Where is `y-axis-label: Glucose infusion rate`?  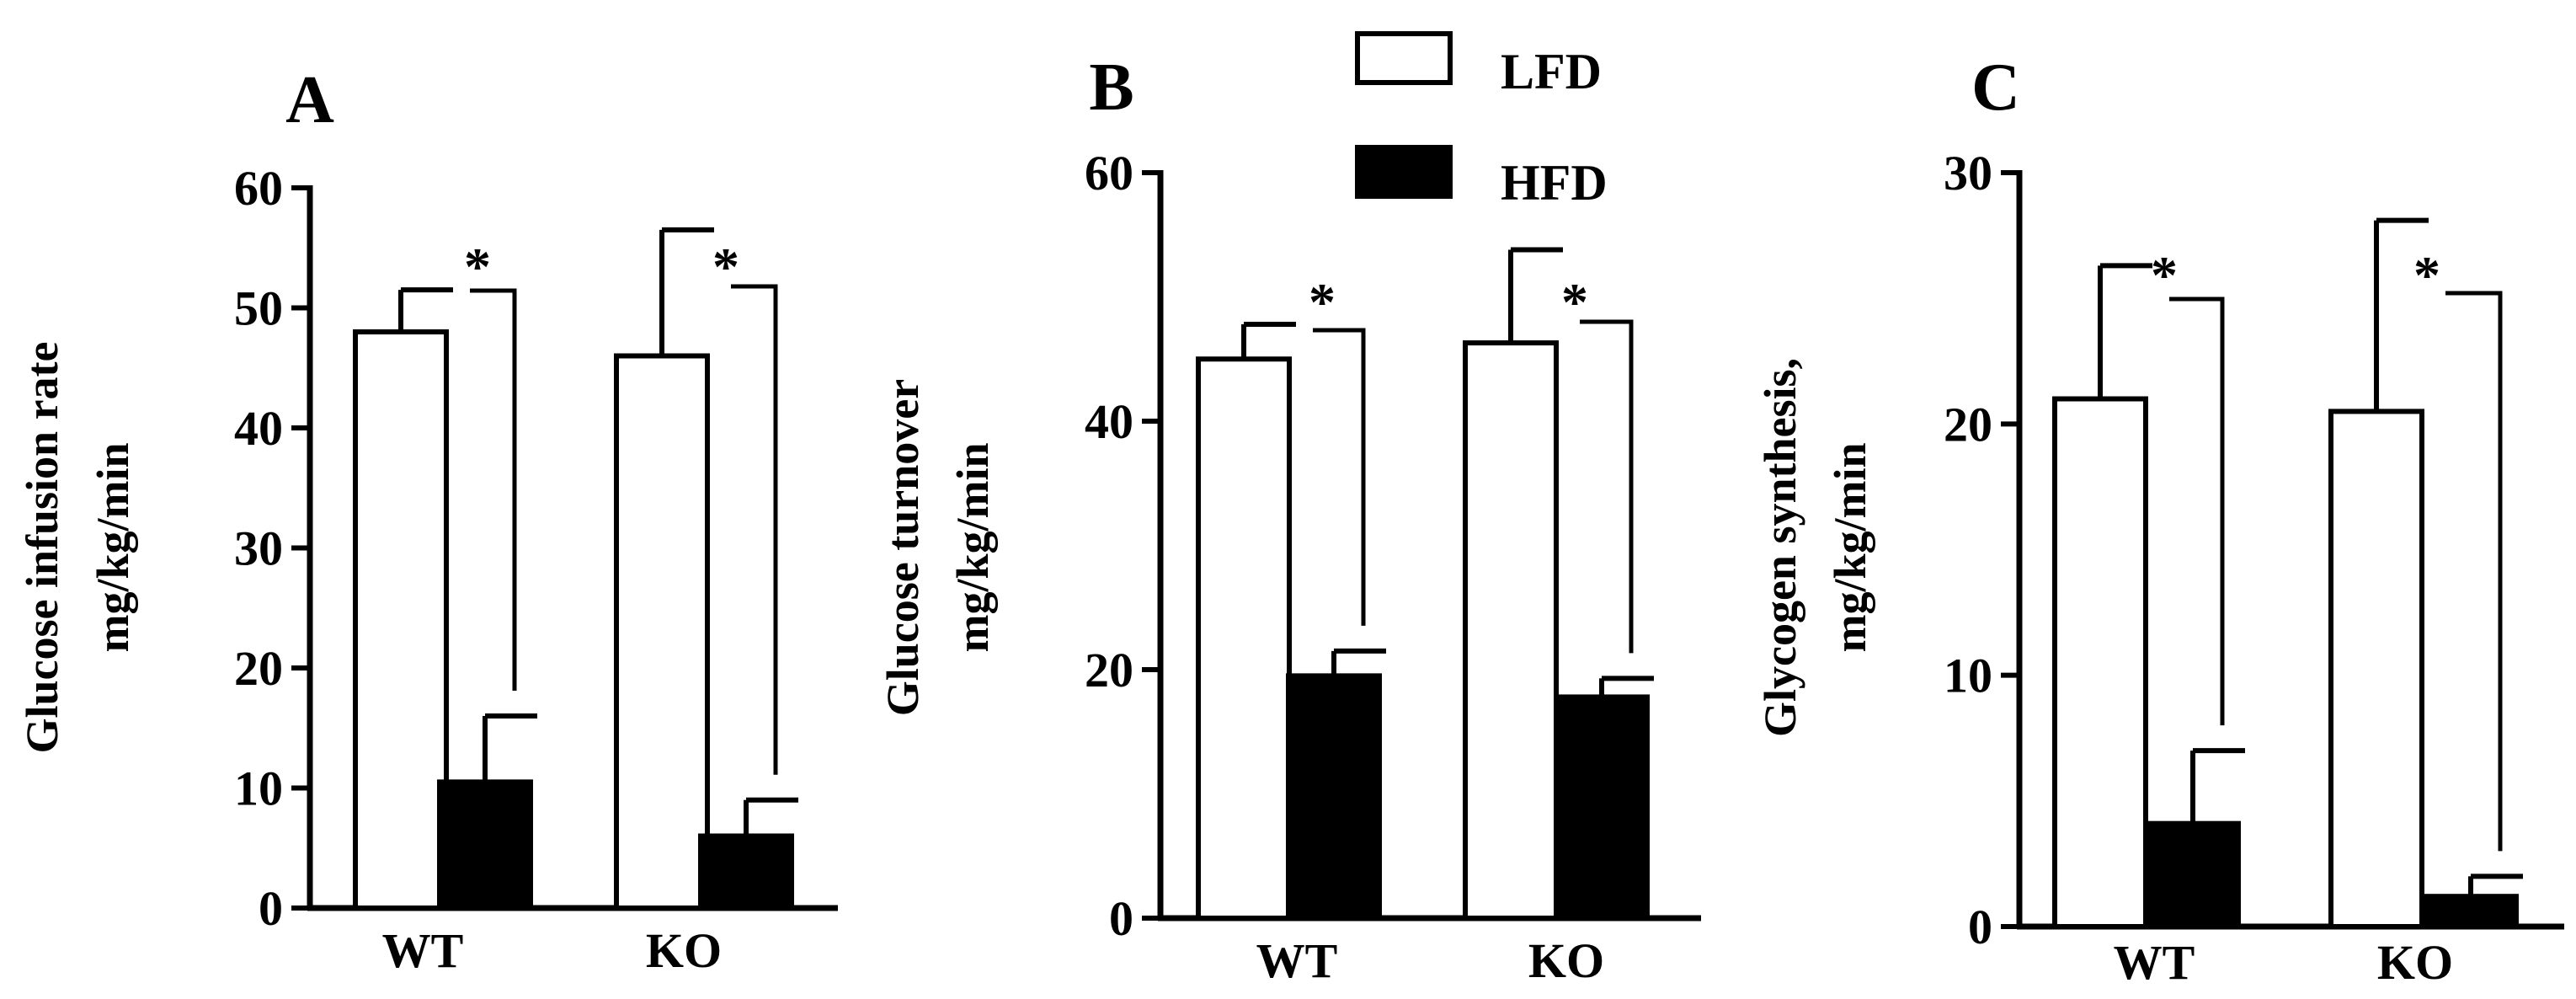 y-axis-label: Glucose infusion rate is located at coordinates (42, 547).